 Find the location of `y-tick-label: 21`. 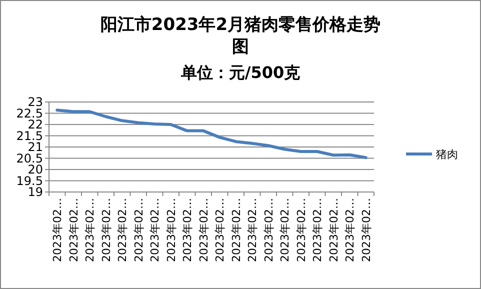

y-tick-label: 21 is located at coordinates (35, 147).